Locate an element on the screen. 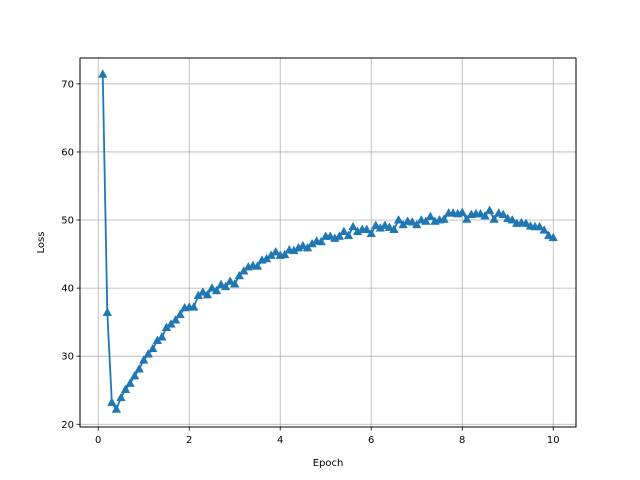 The width and height of the screenshot is (640, 480). x-axis-label: Epoch is located at coordinates (328, 463).